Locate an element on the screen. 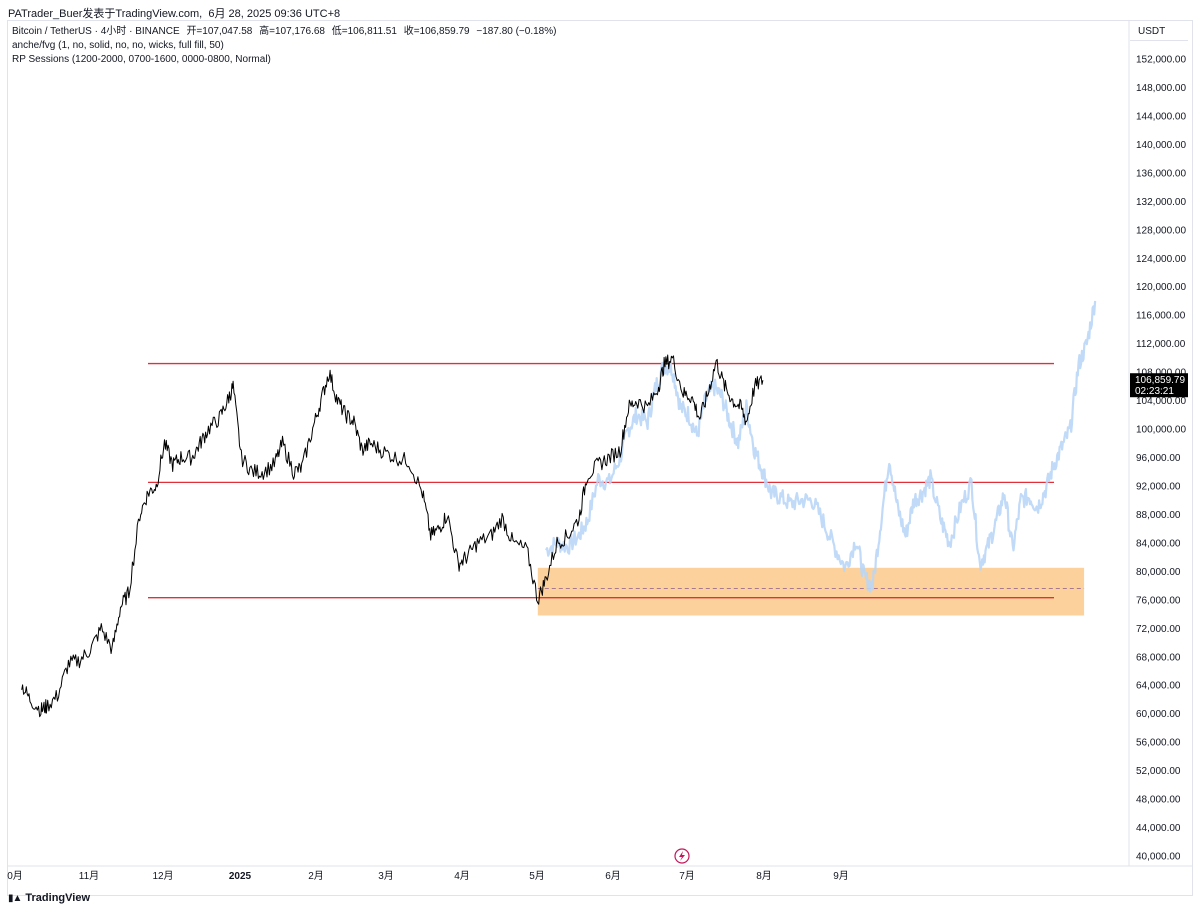 This screenshot has width=1199, height=911. price-tick-label: 56,000.00 is located at coordinates (1158, 743).